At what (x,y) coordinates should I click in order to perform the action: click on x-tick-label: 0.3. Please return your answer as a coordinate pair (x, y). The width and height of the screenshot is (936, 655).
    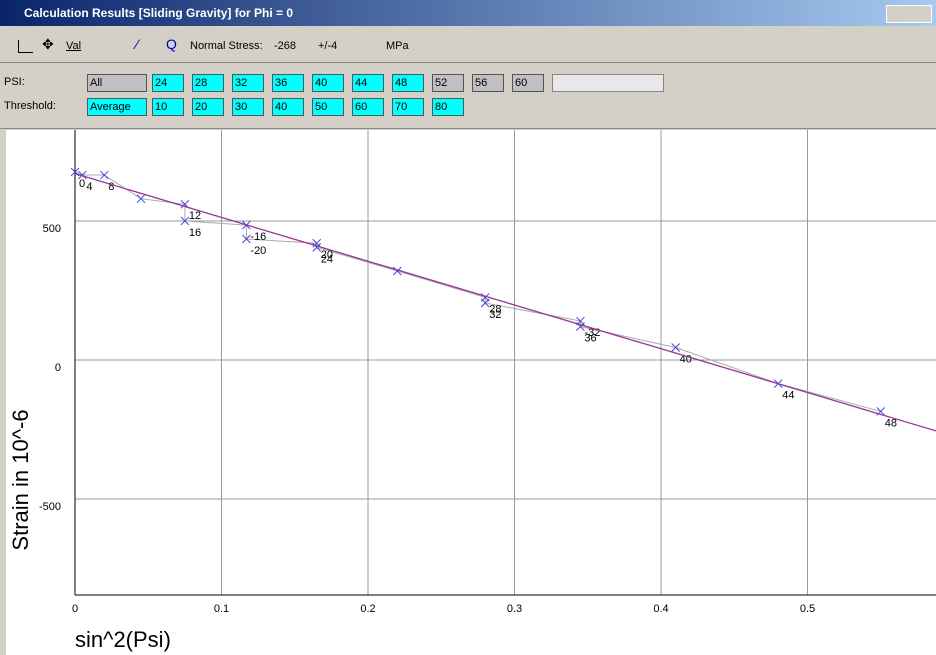
    Looking at the image, I should click on (514, 609).